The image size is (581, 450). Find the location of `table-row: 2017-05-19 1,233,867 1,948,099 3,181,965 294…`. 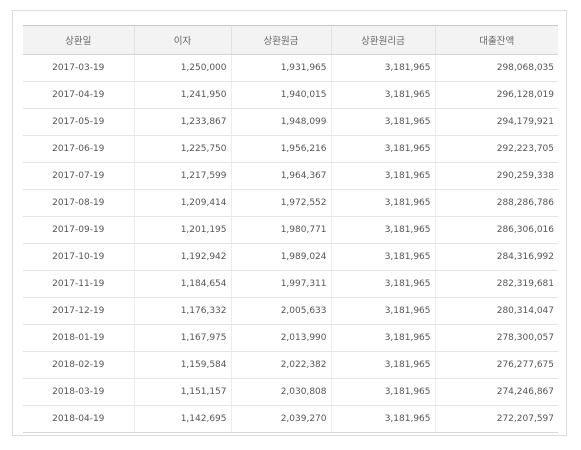

table-row: 2017-05-19 1,233,867 1,948,099 3,181,965 294… is located at coordinates (290, 122).